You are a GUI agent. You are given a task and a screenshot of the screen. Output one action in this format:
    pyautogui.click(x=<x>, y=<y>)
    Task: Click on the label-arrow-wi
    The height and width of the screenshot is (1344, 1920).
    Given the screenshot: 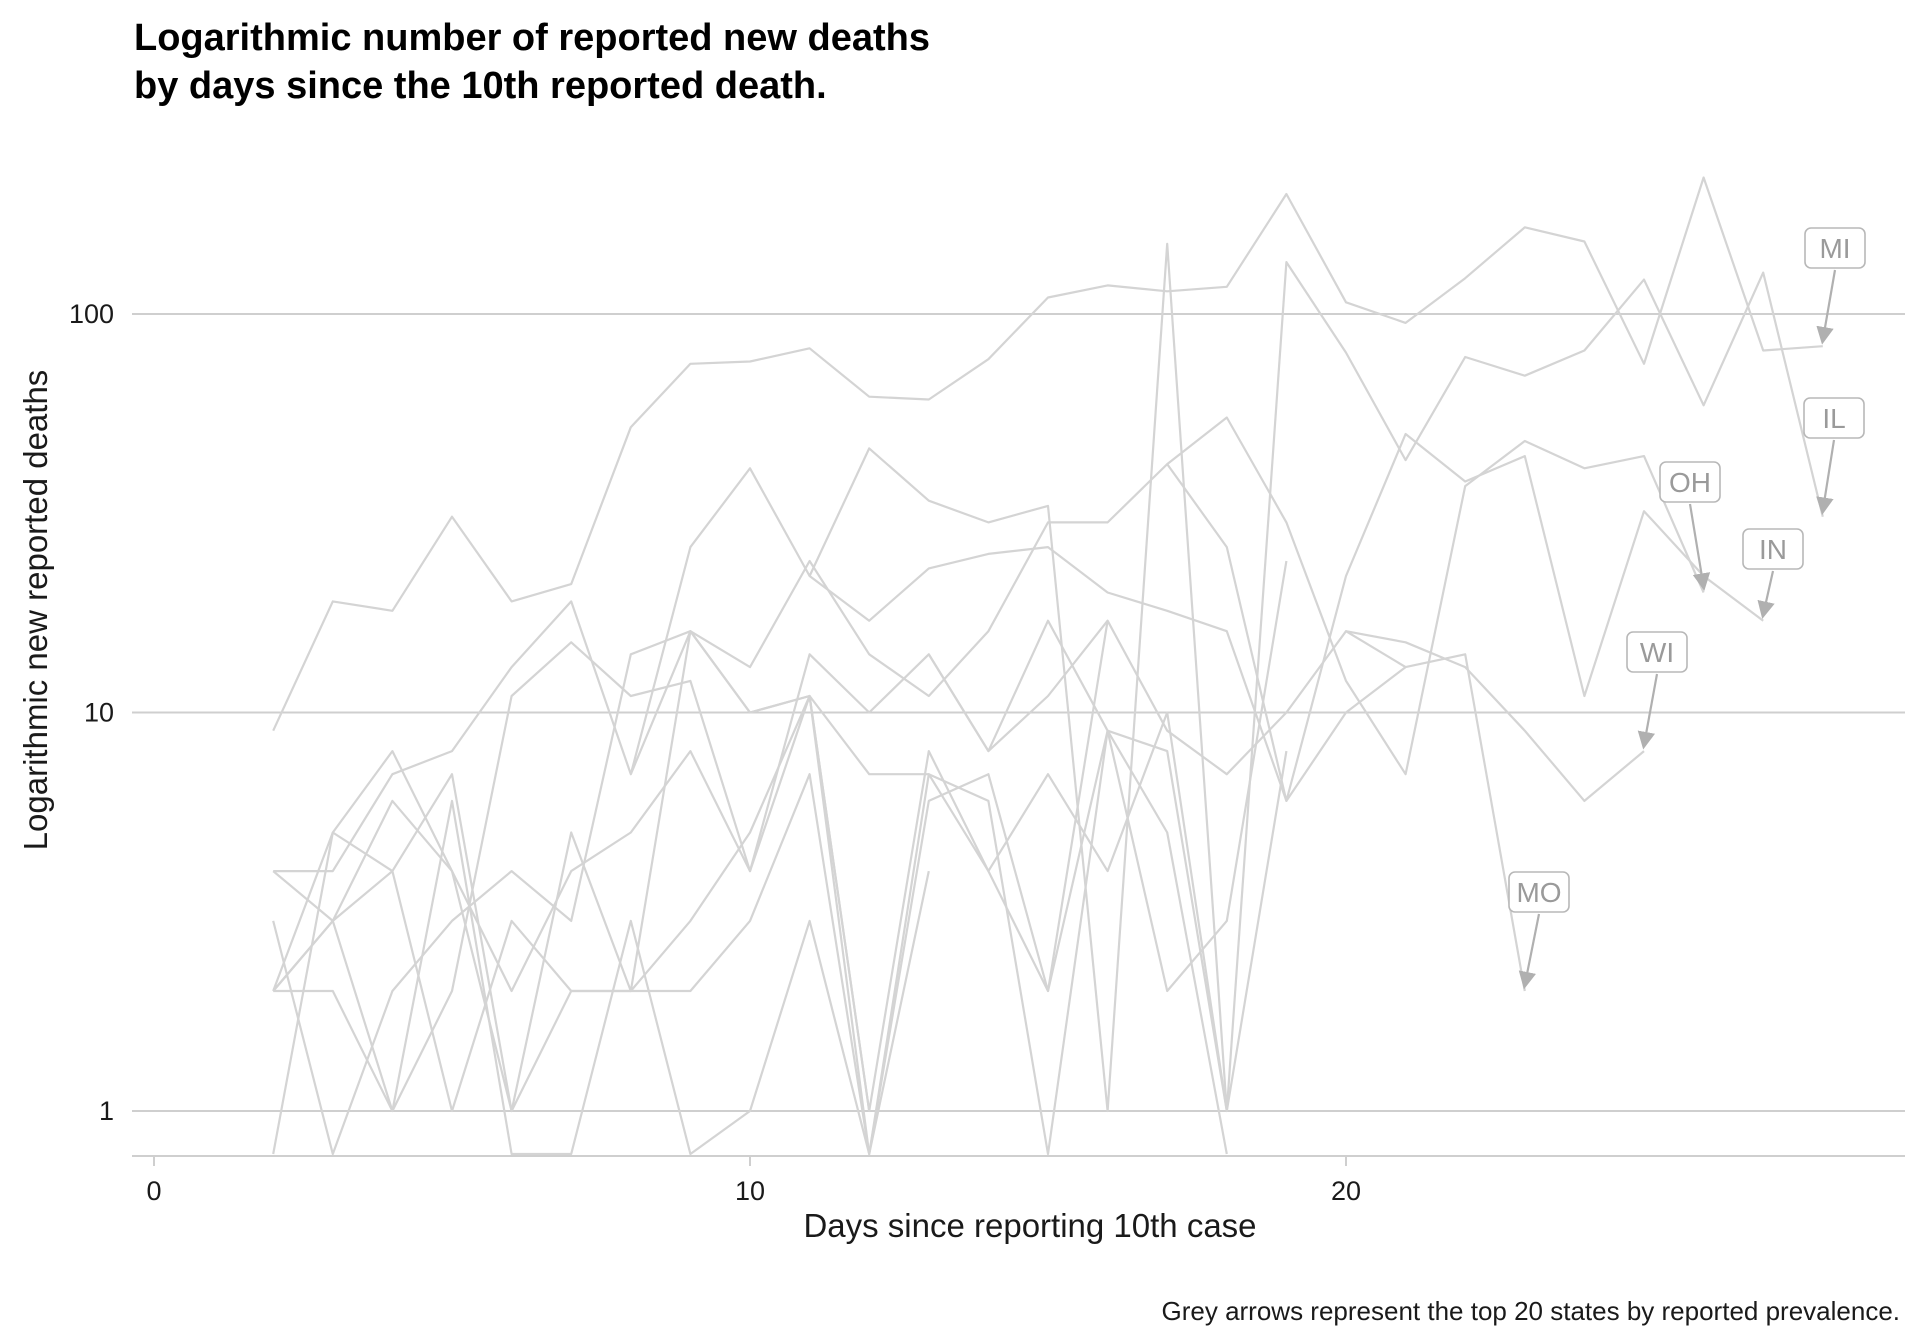 What is the action you would take?
    pyautogui.click(x=1648, y=711)
    